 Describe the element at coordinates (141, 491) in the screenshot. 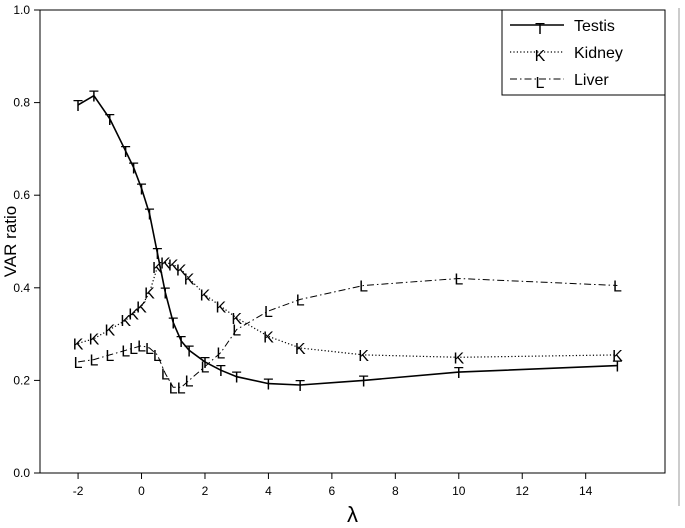

I see `x-tick-label: 0` at that location.